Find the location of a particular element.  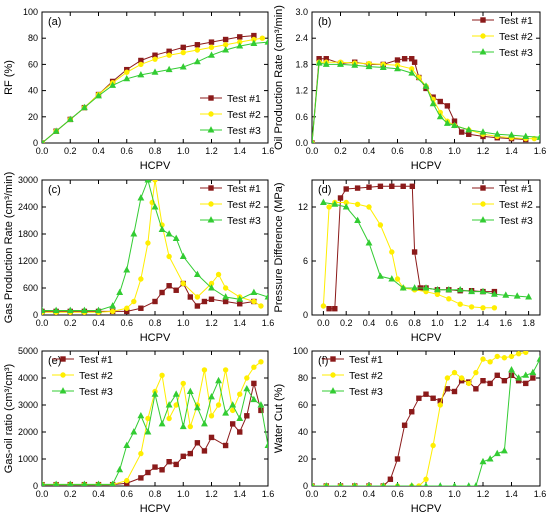

y-axis-title: Water Cut (%) is located at coordinates (279, 418).